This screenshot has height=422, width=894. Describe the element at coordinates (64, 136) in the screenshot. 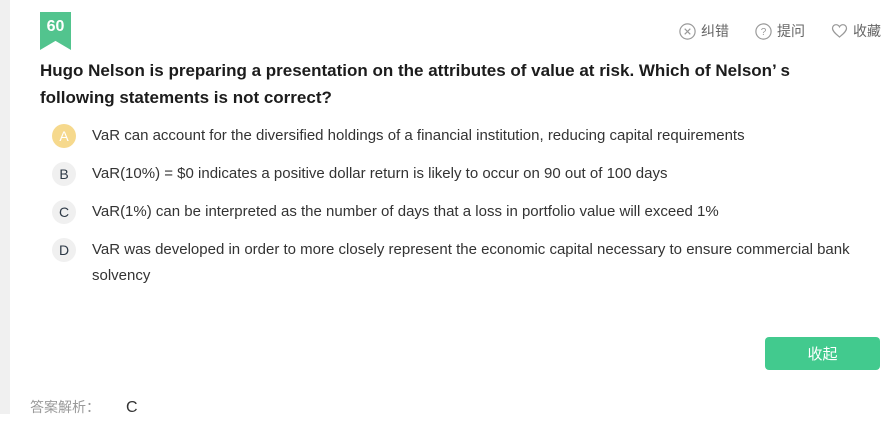

I see `option-letter-badge-a: A` at that location.